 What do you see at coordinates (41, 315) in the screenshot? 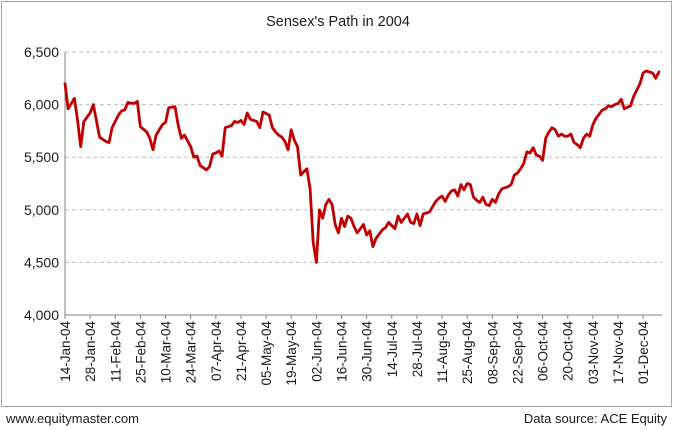
I see `y-tick-label: 4,000` at bounding box center [41, 315].